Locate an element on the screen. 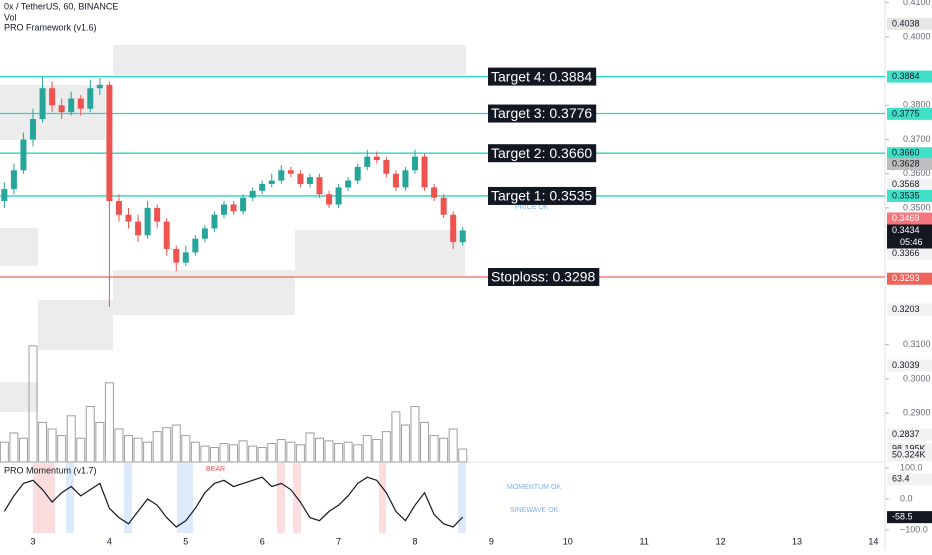 This screenshot has height=555, width=932. momentum-tick-label: 100.0 is located at coordinates (911, 467).